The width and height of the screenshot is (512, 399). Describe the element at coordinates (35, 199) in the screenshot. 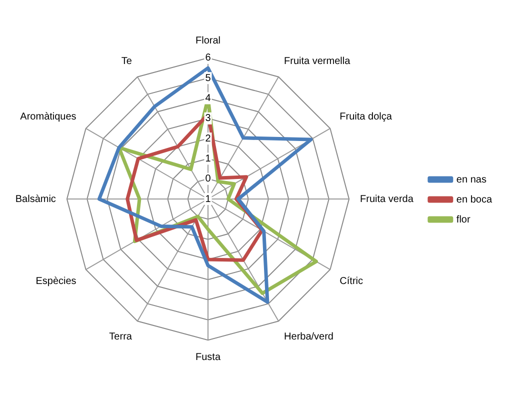

I see `spoke-label: Balsàmic` at that location.